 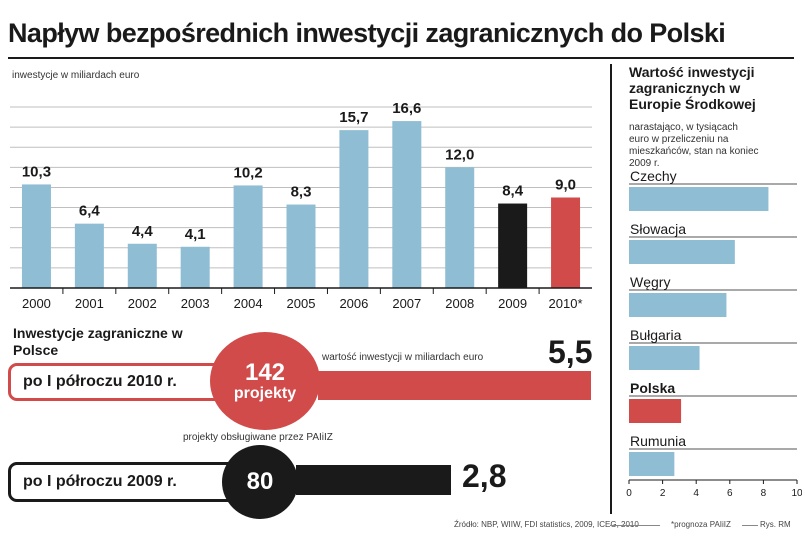 I want to click on poland-section-title: Inwestycje zagraniczne w Polsce, so click(x=98, y=341).